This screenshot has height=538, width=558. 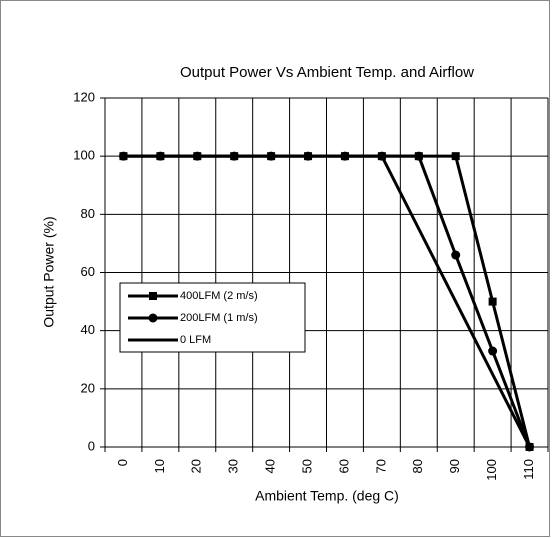 I want to click on x-tick-label: 20, so click(x=196, y=466).